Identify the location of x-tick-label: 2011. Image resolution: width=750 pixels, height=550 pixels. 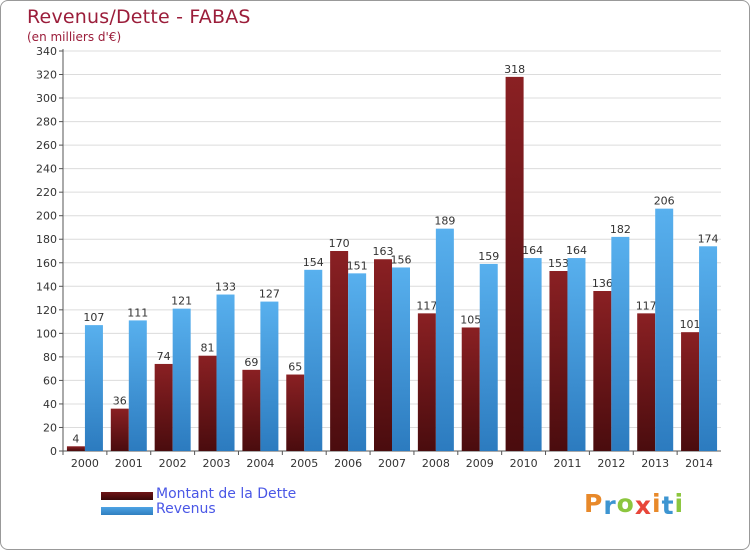
(567, 463).